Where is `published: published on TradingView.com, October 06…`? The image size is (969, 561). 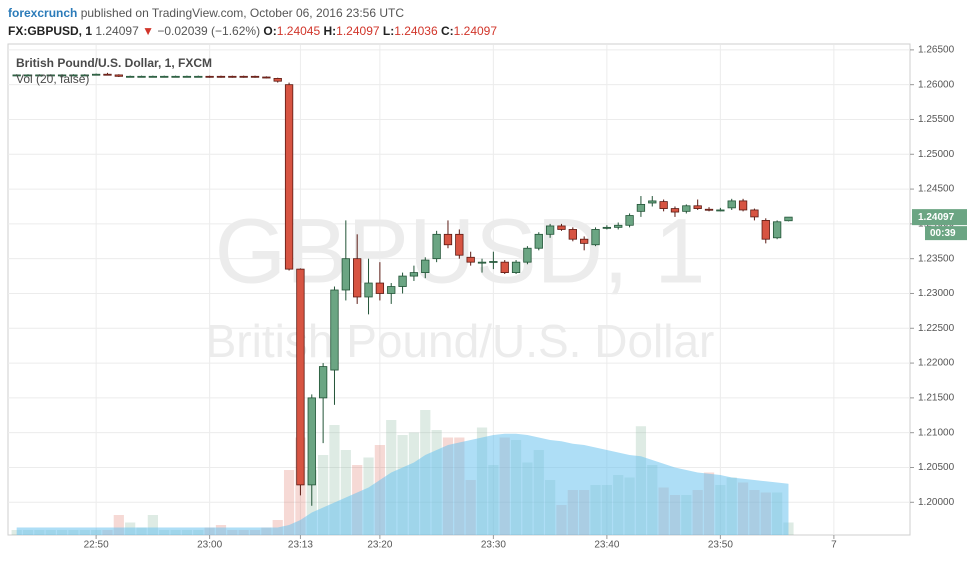
published: published on TradingView.com, October 06… is located at coordinates (242, 13).